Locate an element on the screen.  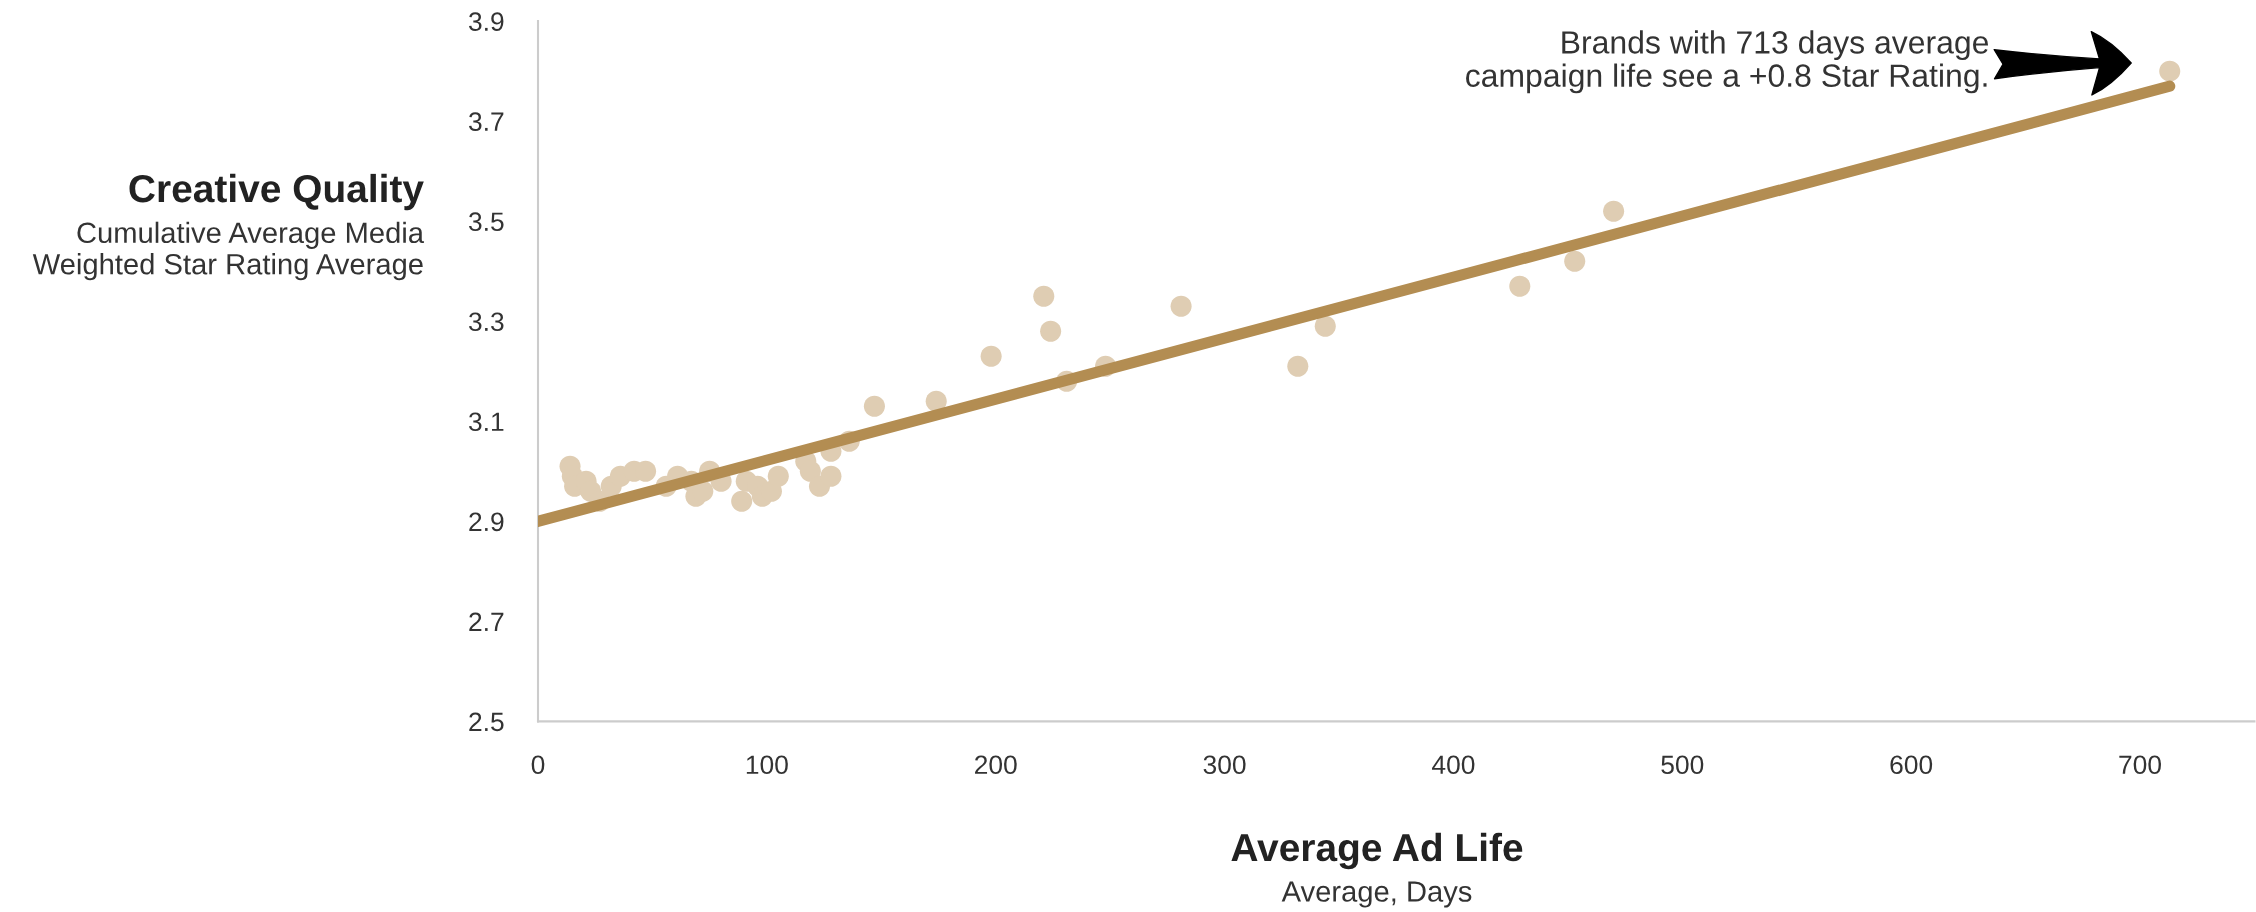
x-tick-label: 200 is located at coordinates (996, 765).